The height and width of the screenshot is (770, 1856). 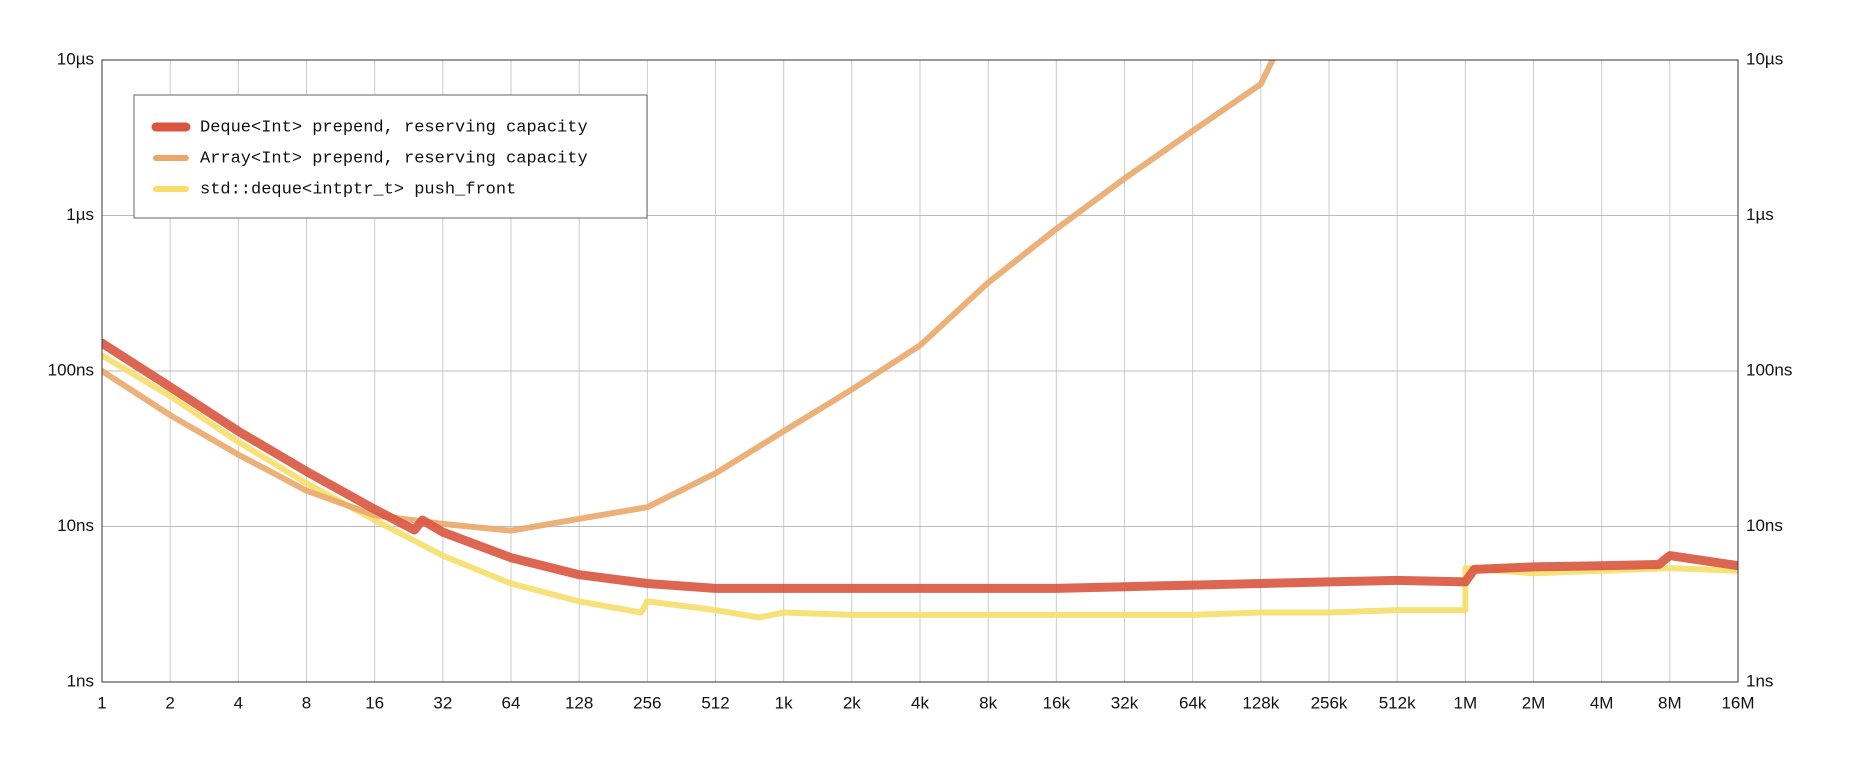 What do you see at coordinates (71, 369) in the screenshot?
I see `y-tick-label: 100ns` at bounding box center [71, 369].